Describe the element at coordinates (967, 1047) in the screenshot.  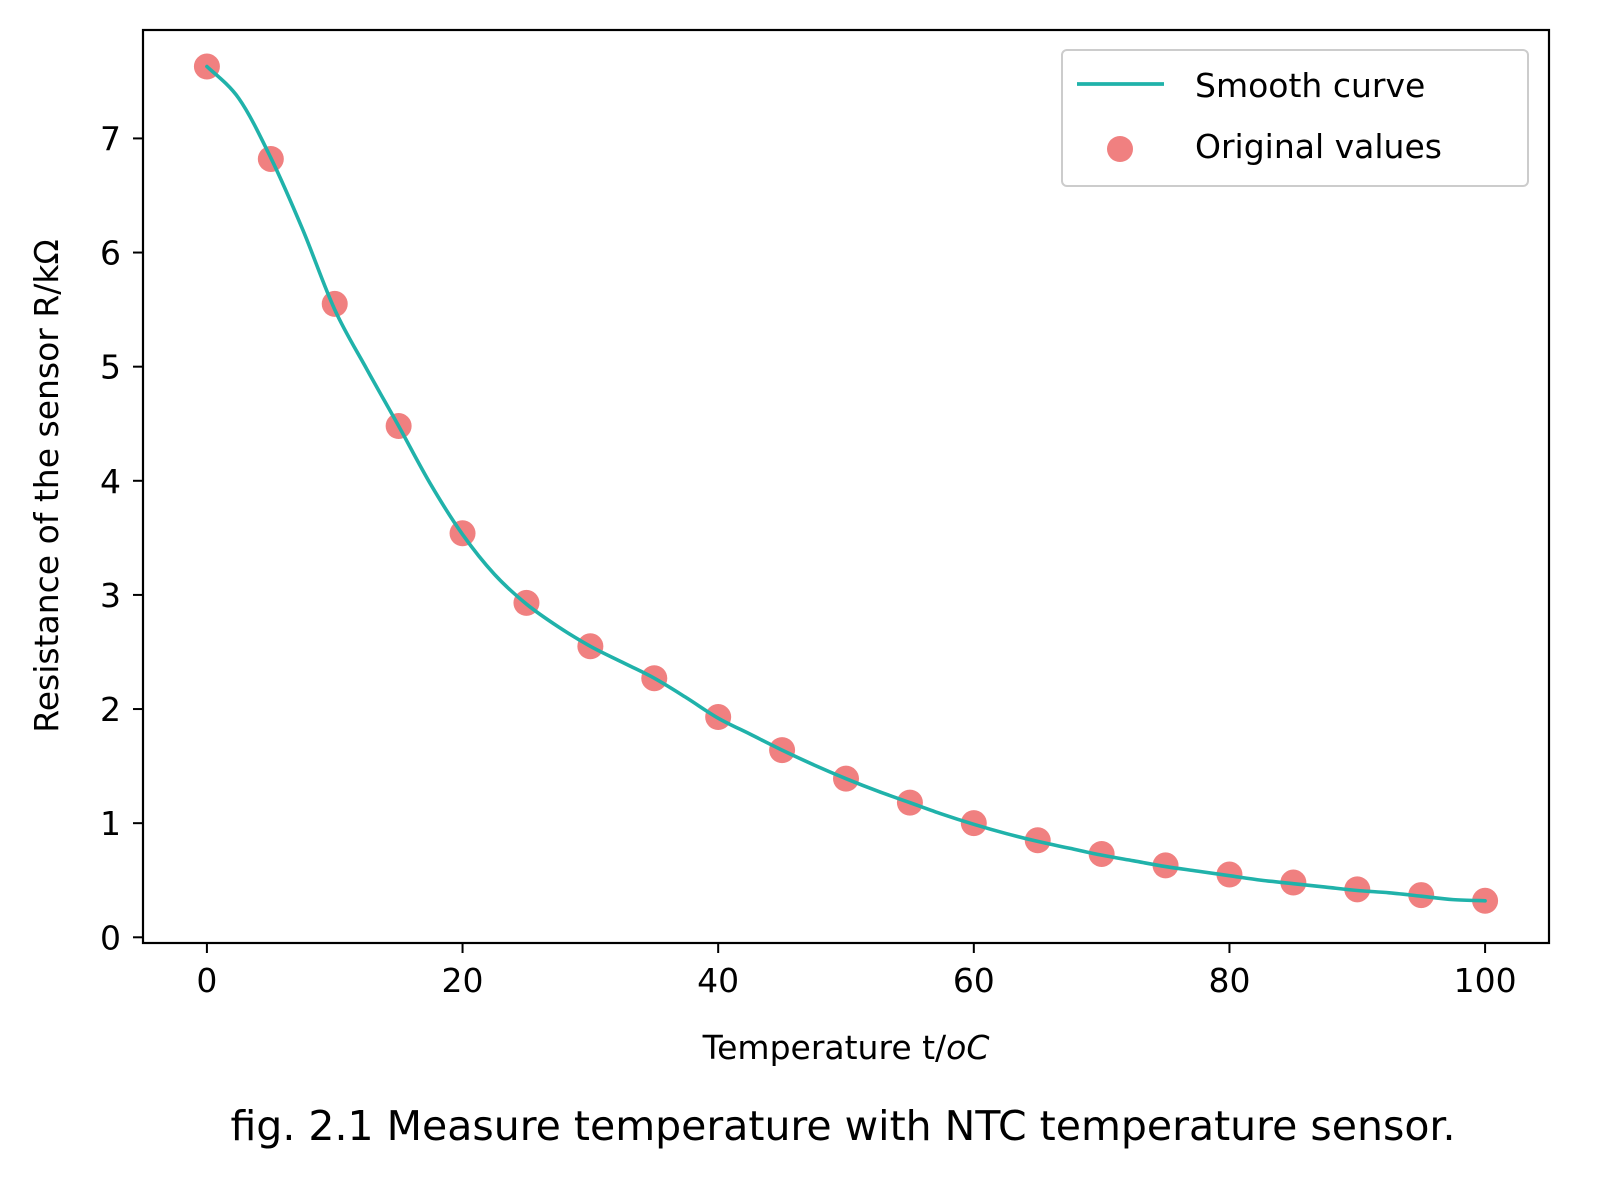
I see `x-axis-unit: oC` at that location.